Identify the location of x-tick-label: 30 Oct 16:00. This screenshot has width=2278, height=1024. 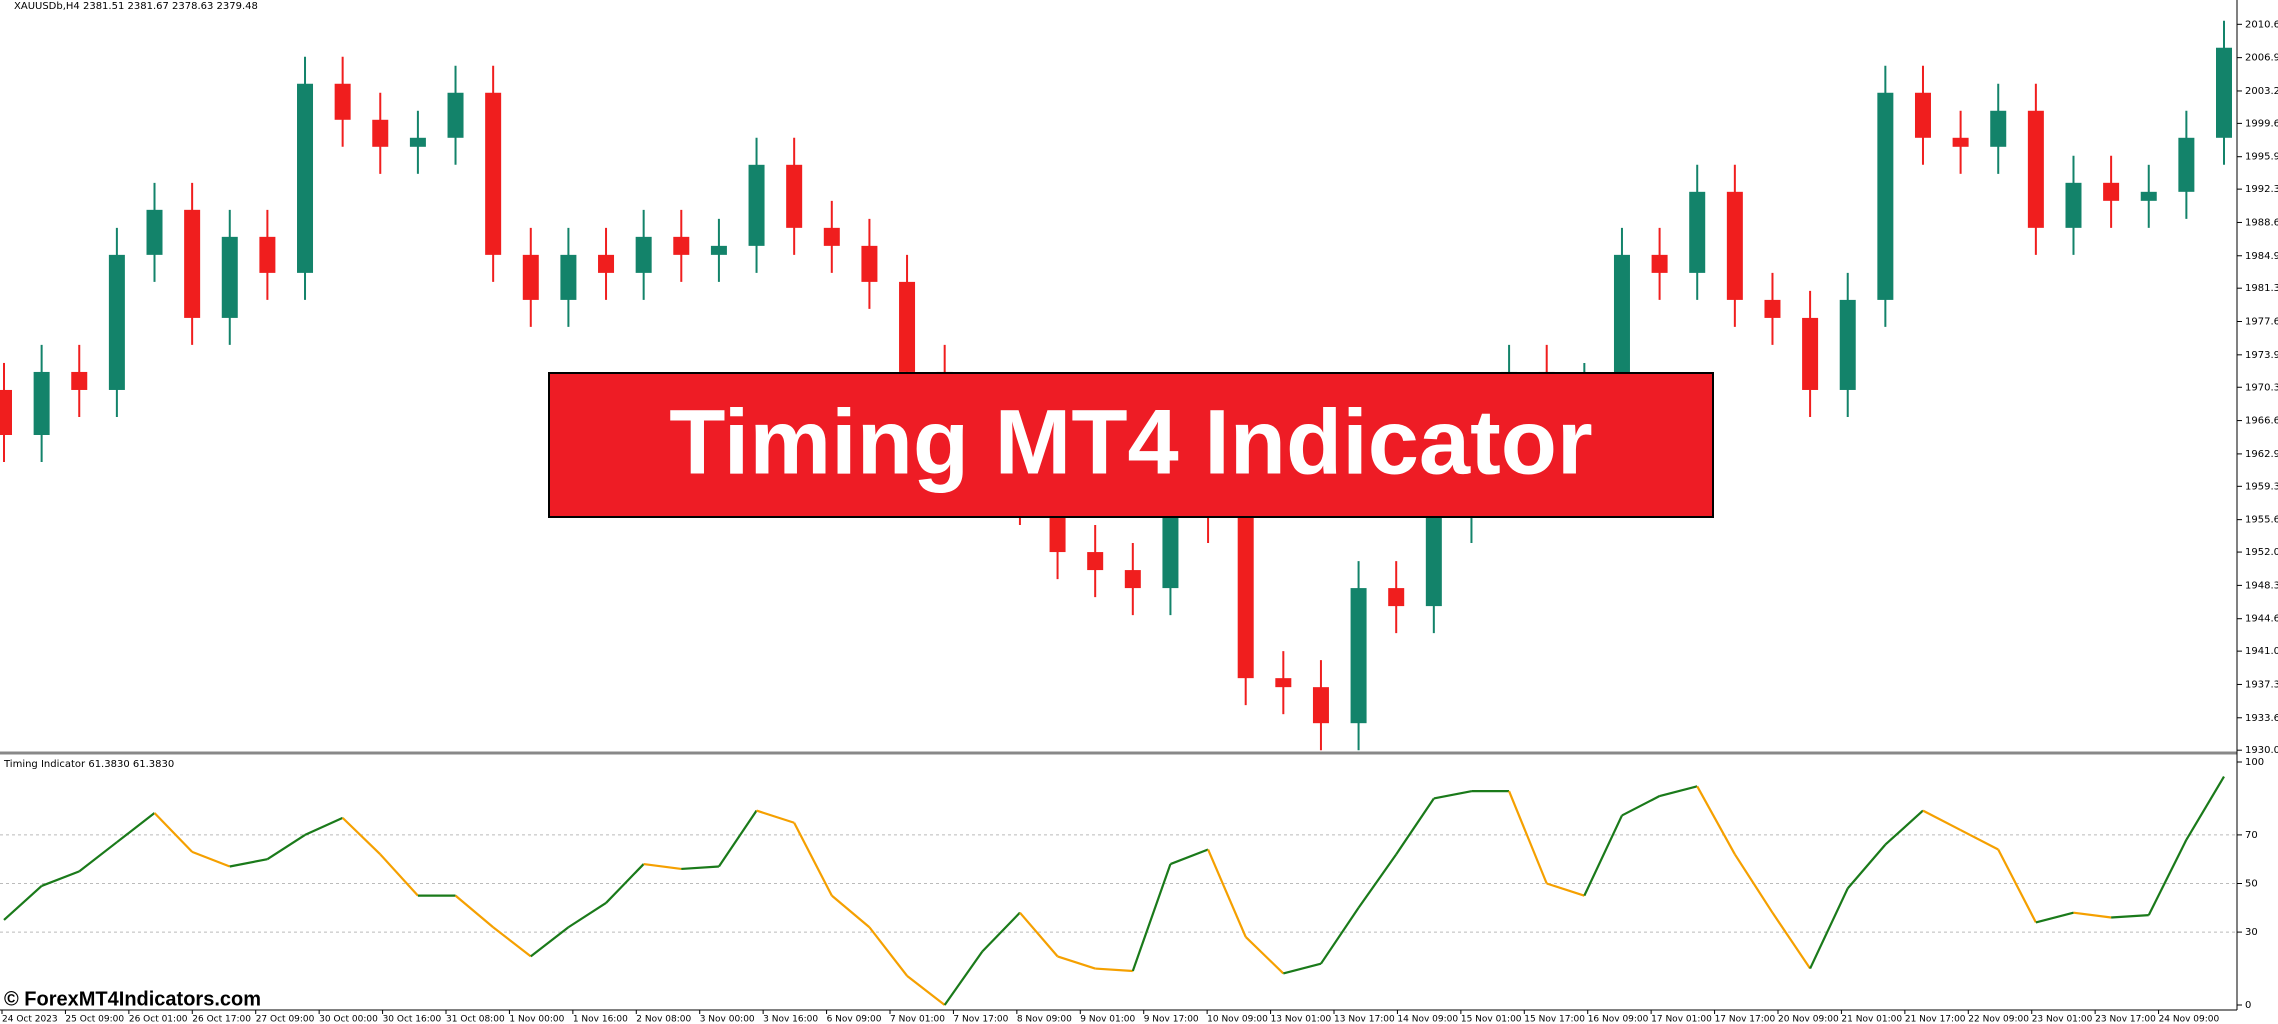
(412, 1019).